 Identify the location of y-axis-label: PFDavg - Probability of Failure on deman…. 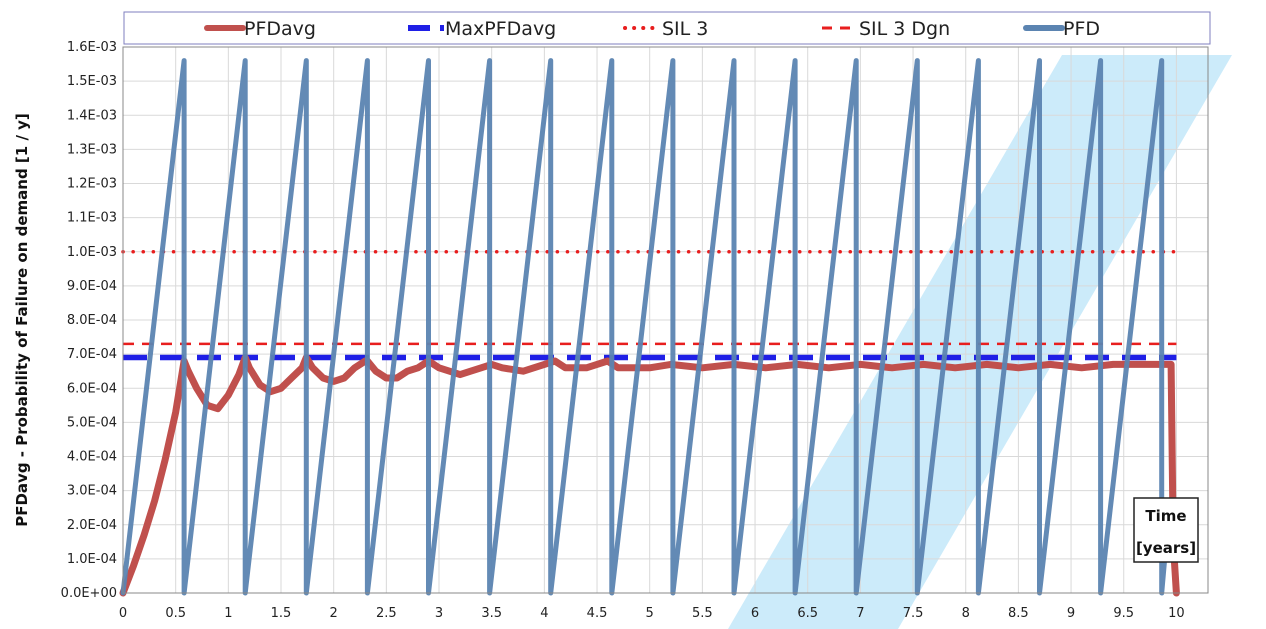
(22, 320).